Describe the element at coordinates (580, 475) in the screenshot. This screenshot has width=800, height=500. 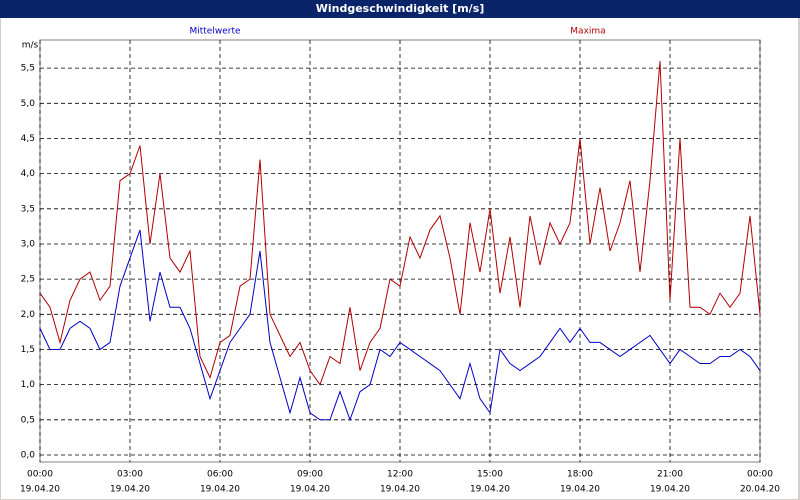
I see `x-tick-label: 18:00` at that location.